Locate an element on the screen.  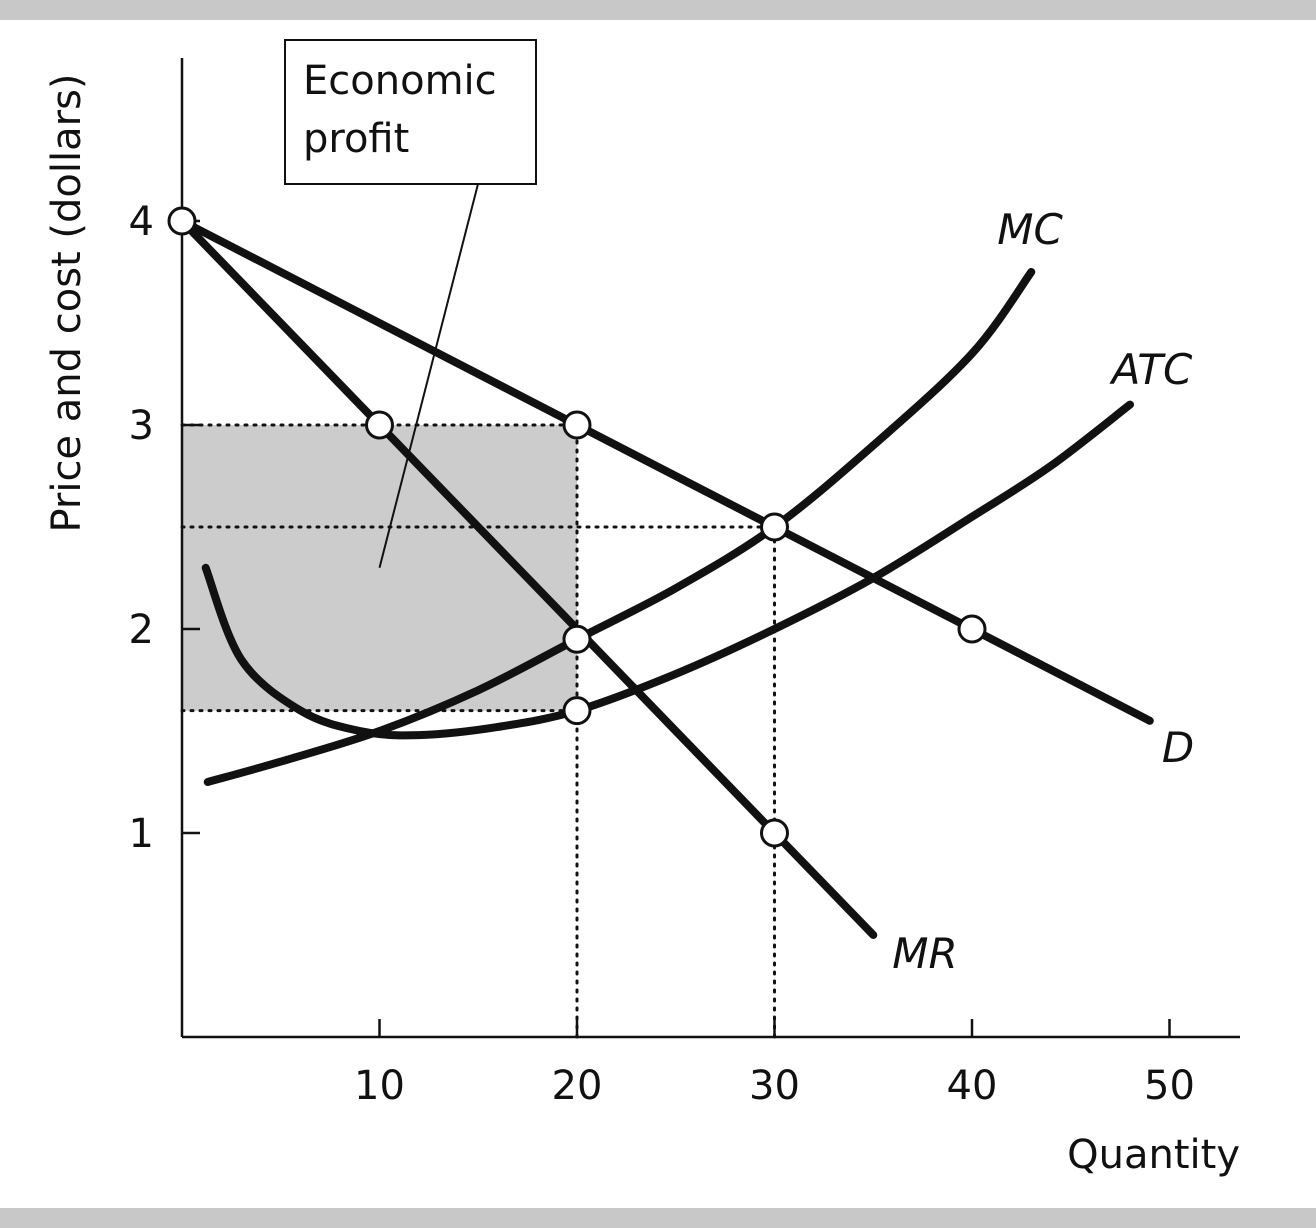
annotation-line-1: Economic is located at coordinates (400, 81).